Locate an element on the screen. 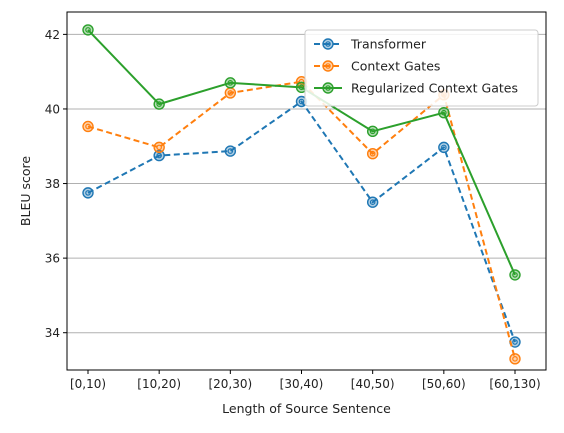 The image size is (564, 433). x-tick-label: [0,10) is located at coordinates (88, 384).